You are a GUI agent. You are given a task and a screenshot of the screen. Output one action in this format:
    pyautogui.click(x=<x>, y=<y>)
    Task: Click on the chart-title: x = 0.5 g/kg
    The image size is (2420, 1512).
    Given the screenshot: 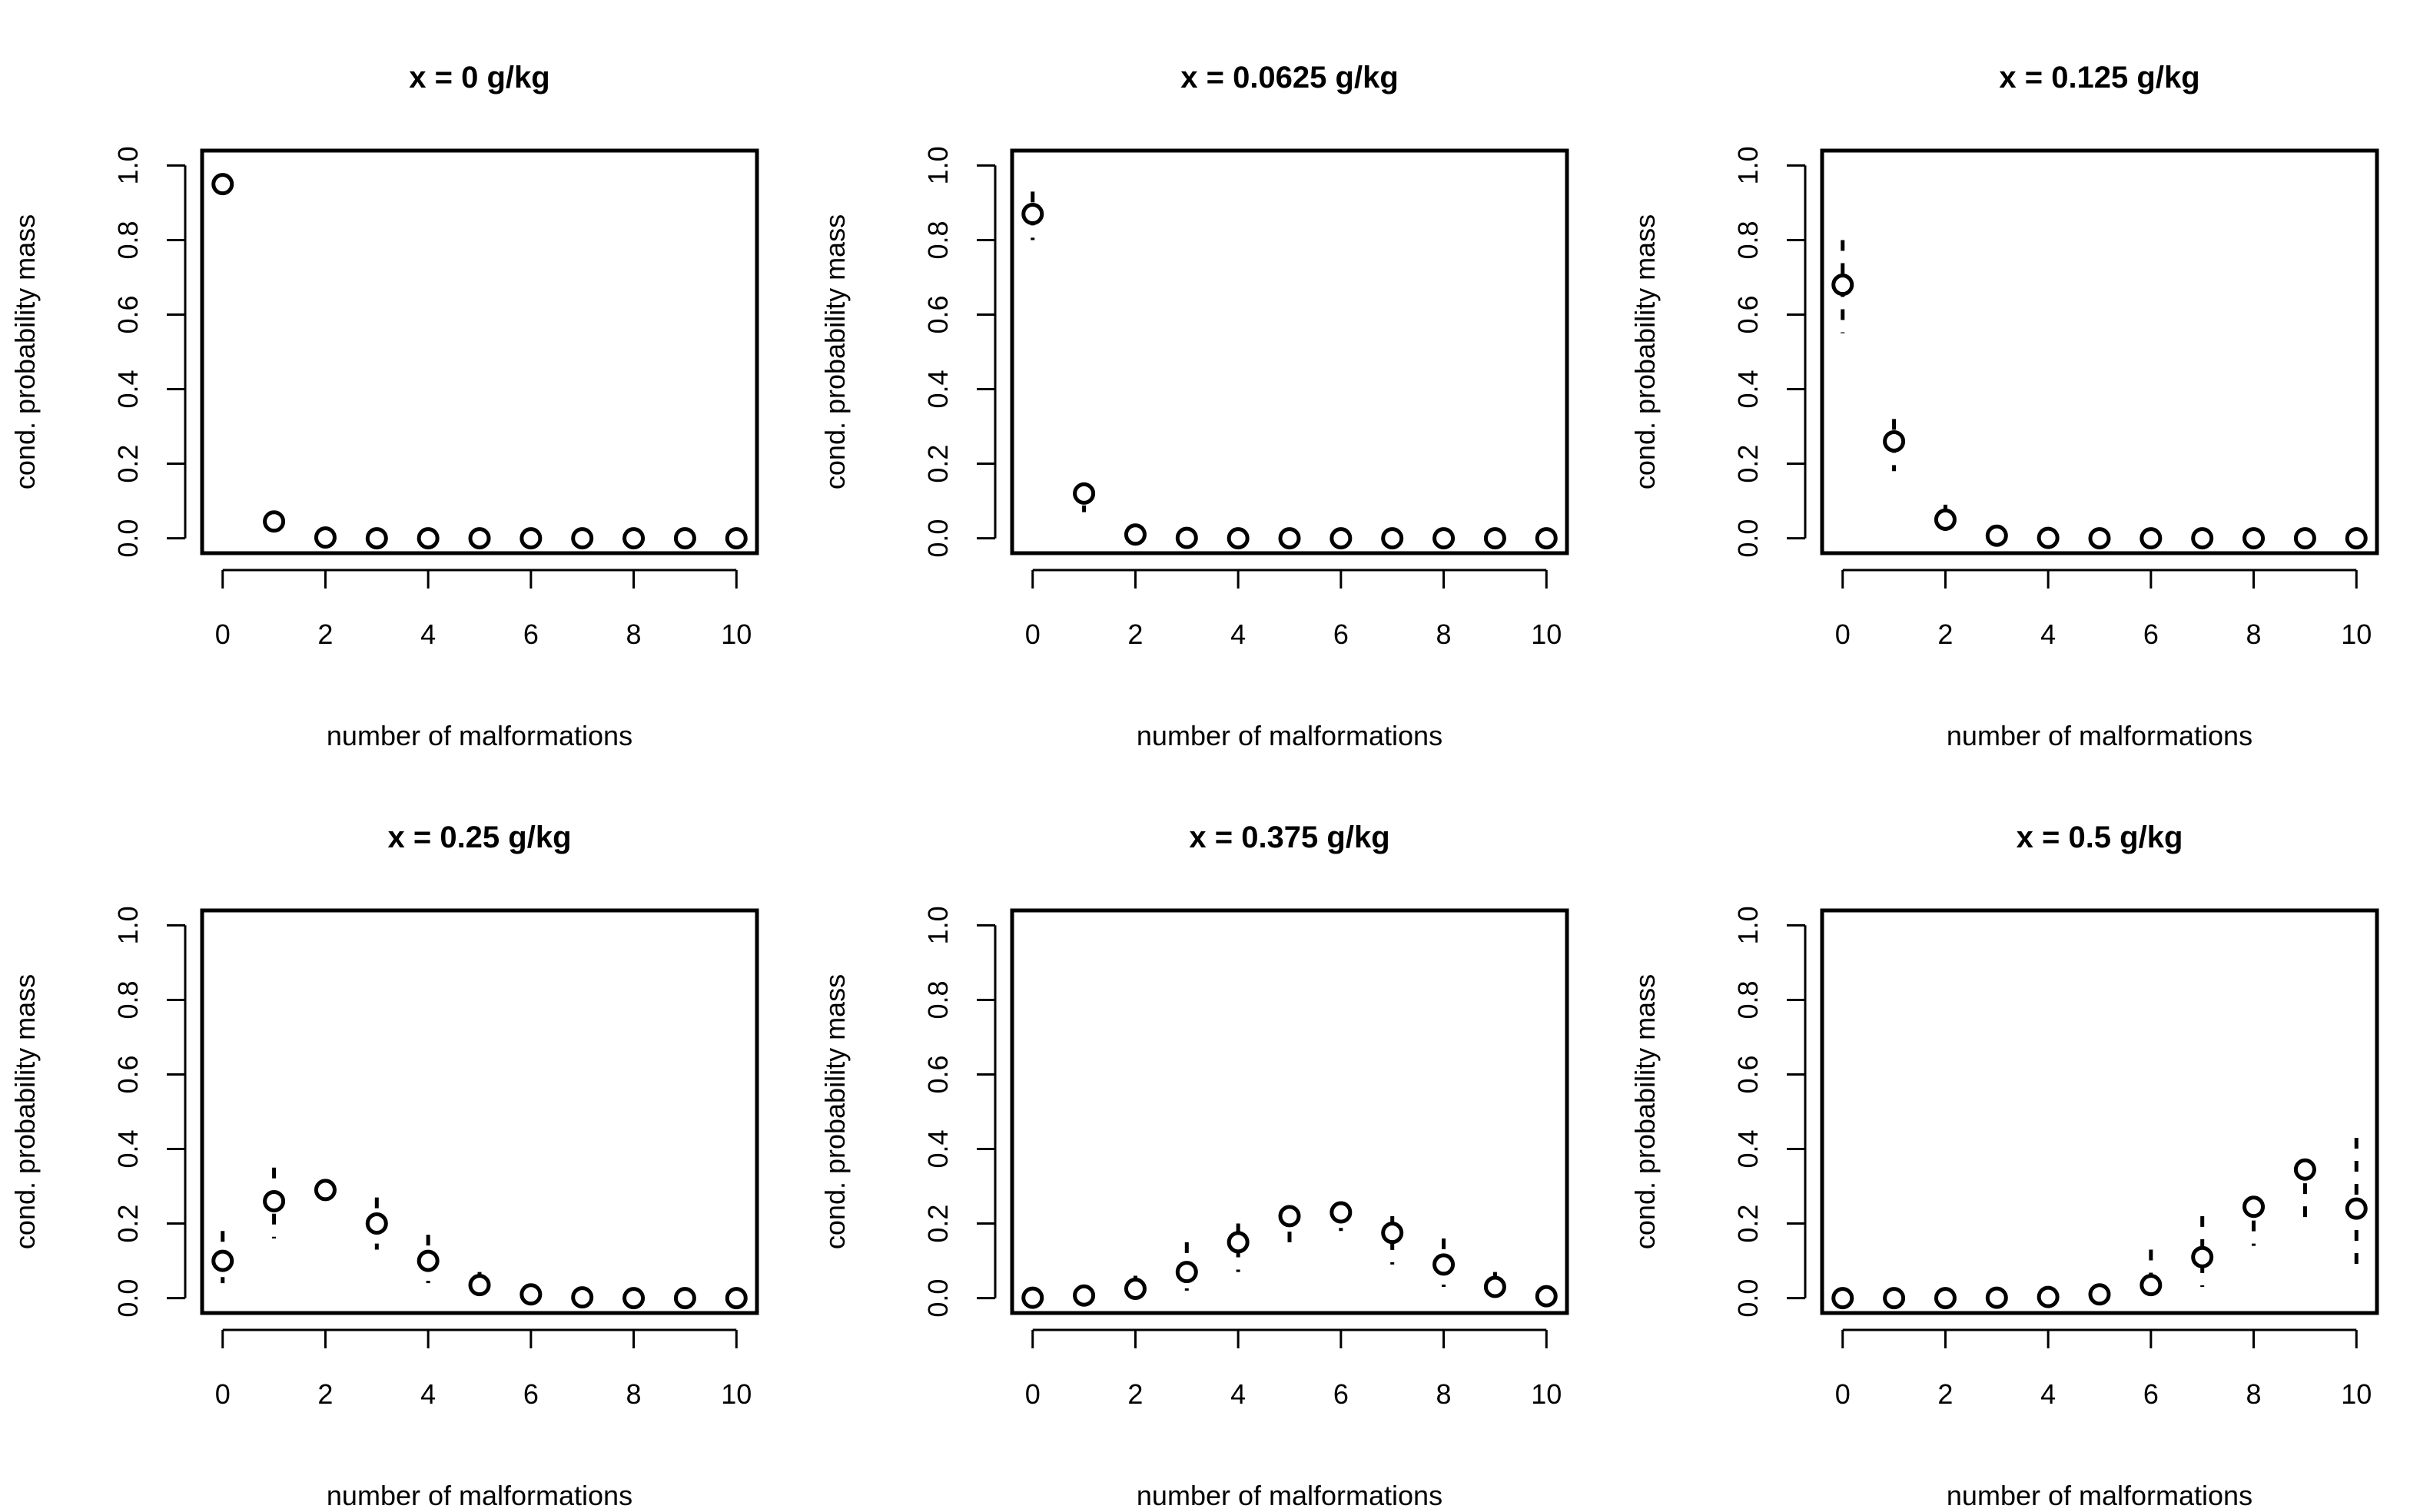 What is the action you would take?
    pyautogui.click(x=2100, y=837)
    